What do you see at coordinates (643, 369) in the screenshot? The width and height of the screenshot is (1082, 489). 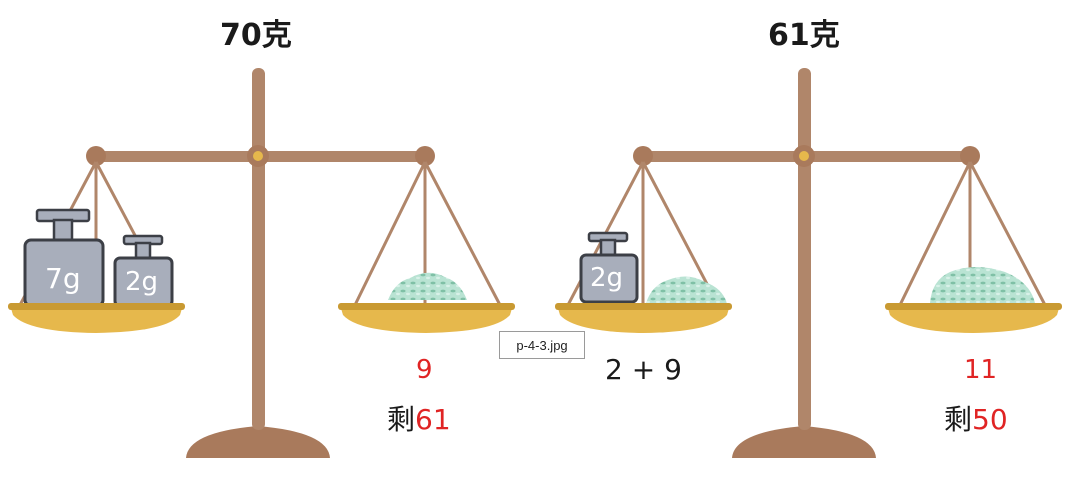 I see `sum-expression: 2 + 9` at bounding box center [643, 369].